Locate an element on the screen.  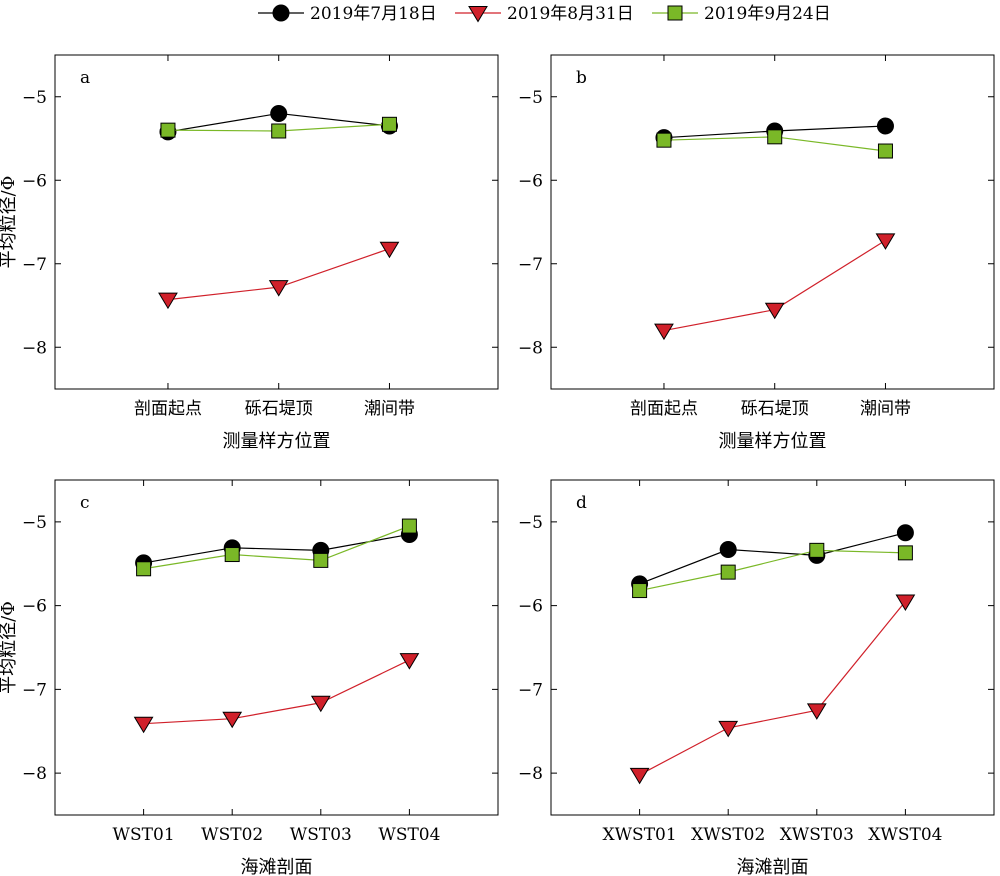
x-tick-label: WST03 is located at coordinates (321, 835).